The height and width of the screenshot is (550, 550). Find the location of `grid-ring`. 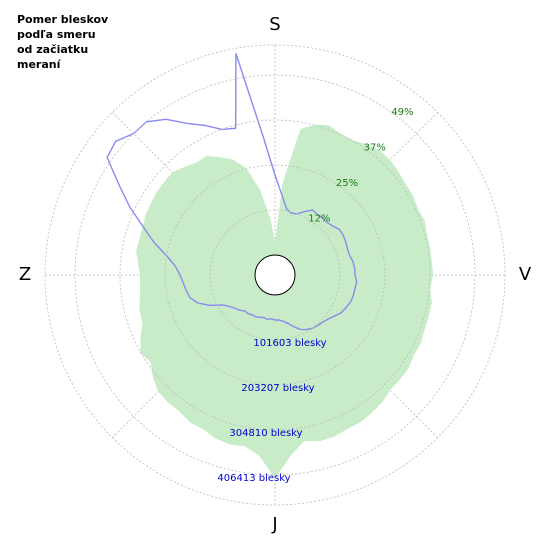

grid-ring is located at coordinates (275, 275).